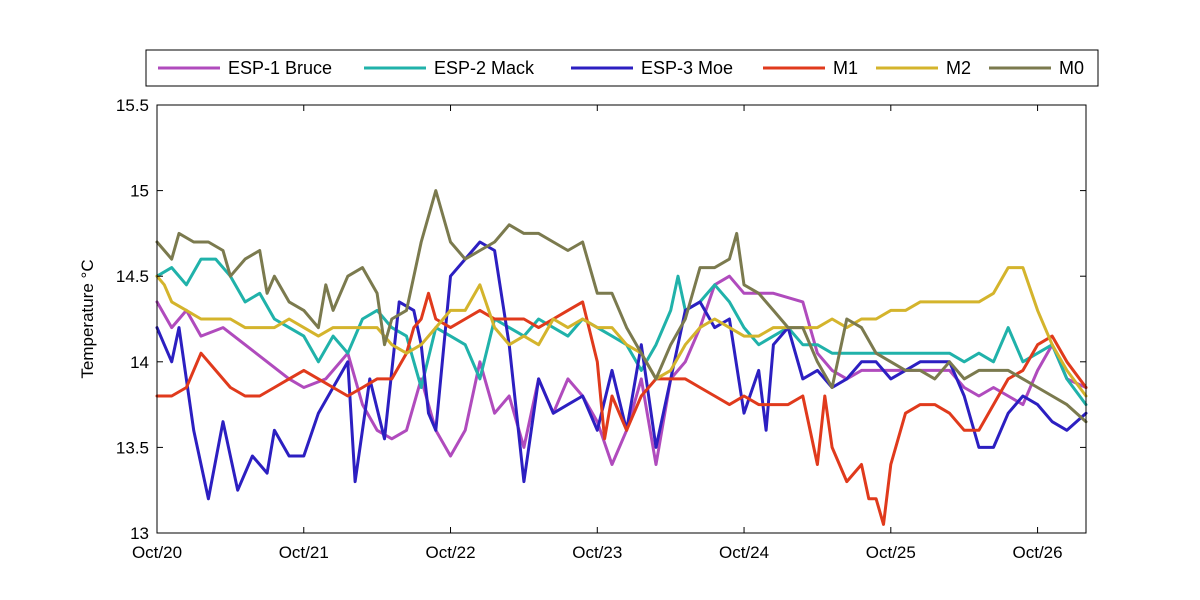  Describe the element at coordinates (139, 362) in the screenshot. I see `y-tick-label: 14` at that location.